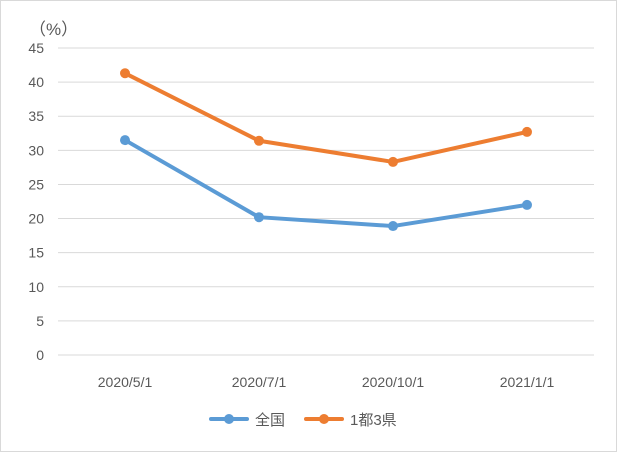 This screenshot has width=617, height=456. What do you see at coordinates (259, 382) in the screenshot?
I see `x-tick-label: 2020/7/1` at bounding box center [259, 382].